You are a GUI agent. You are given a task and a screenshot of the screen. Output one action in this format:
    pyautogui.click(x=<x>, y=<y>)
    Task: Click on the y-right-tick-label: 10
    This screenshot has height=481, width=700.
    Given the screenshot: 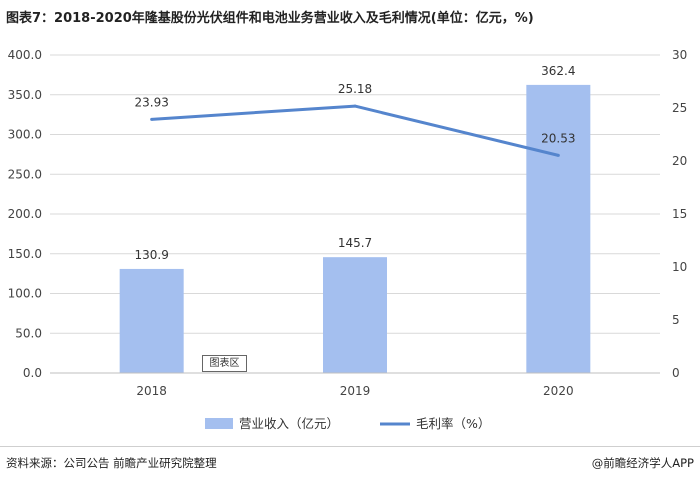 What is the action you would take?
    pyautogui.click(x=679, y=267)
    